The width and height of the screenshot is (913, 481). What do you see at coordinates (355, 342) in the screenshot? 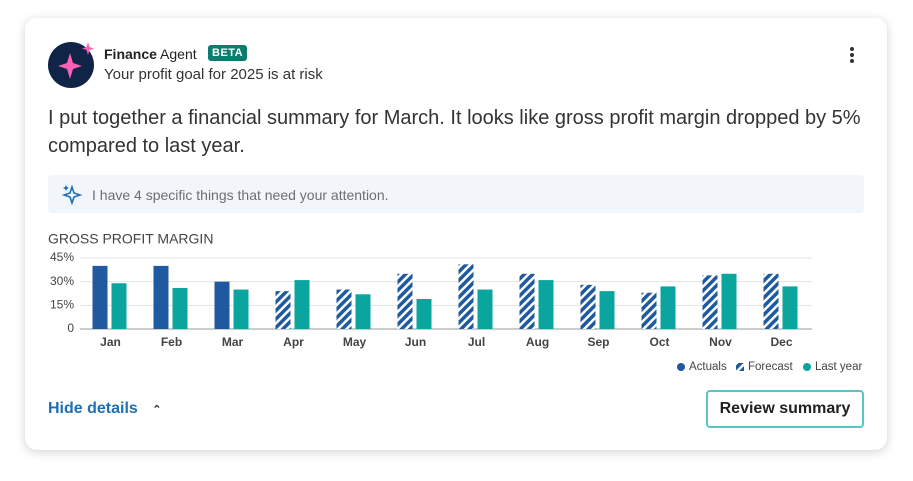
I see `x-tick-label: May` at bounding box center [355, 342].